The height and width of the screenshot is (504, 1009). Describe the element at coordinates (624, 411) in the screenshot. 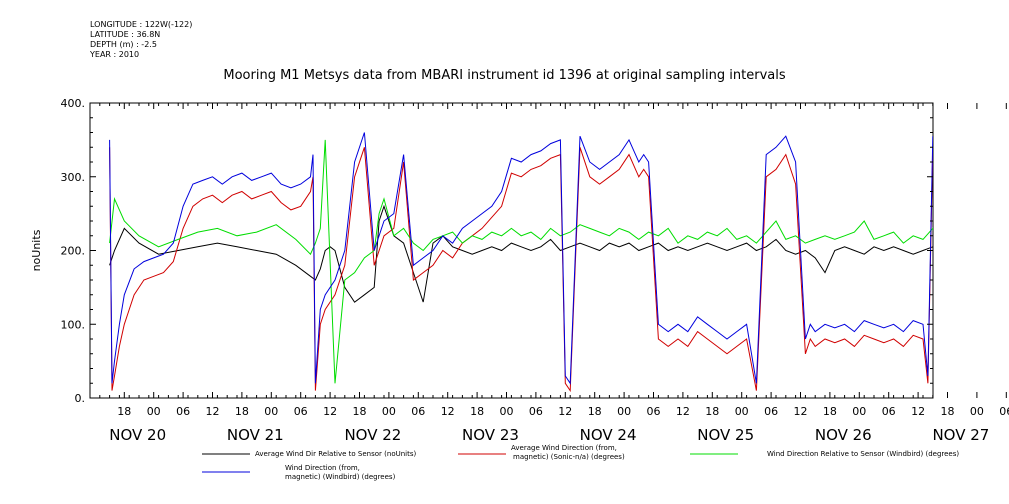

I see `x-hour-label-17: 00` at that location.